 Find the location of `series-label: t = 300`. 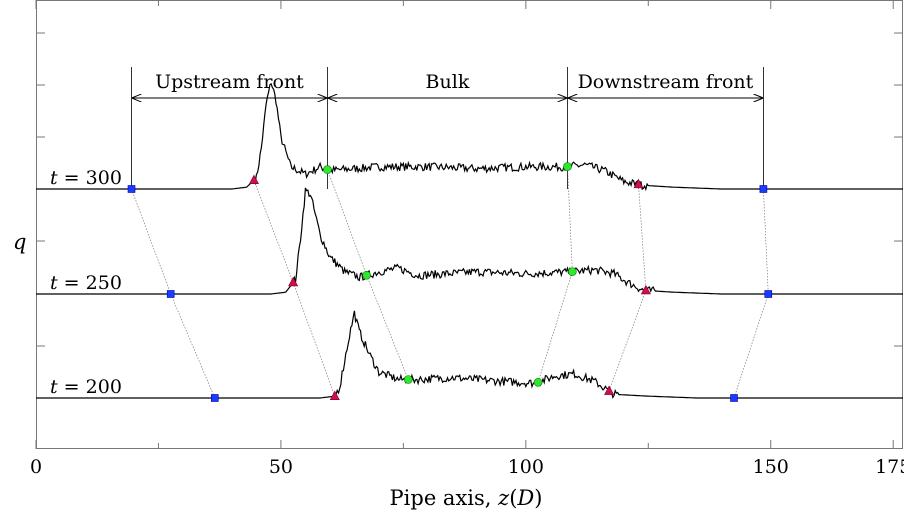

series-label: t = 300 is located at coordinates (86, 178).